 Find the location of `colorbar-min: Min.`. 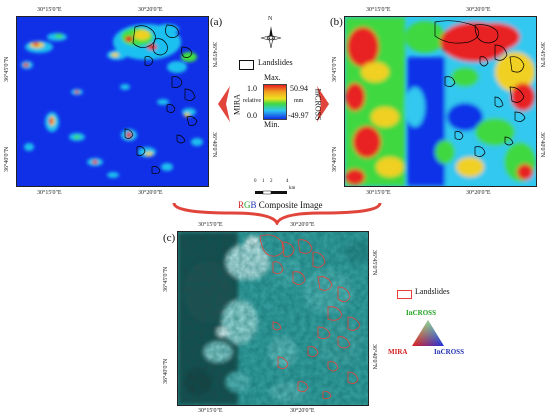

colorbar-min: Min. is located at coordinates (272, 124).